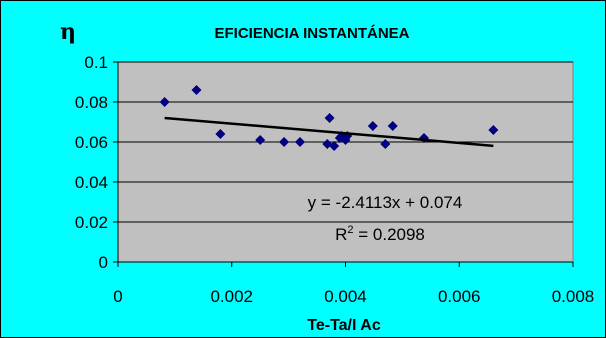  Describe the element at coordinates (573, 296) in the screenshot. I see `x-tick-label: 0.008` at that location.